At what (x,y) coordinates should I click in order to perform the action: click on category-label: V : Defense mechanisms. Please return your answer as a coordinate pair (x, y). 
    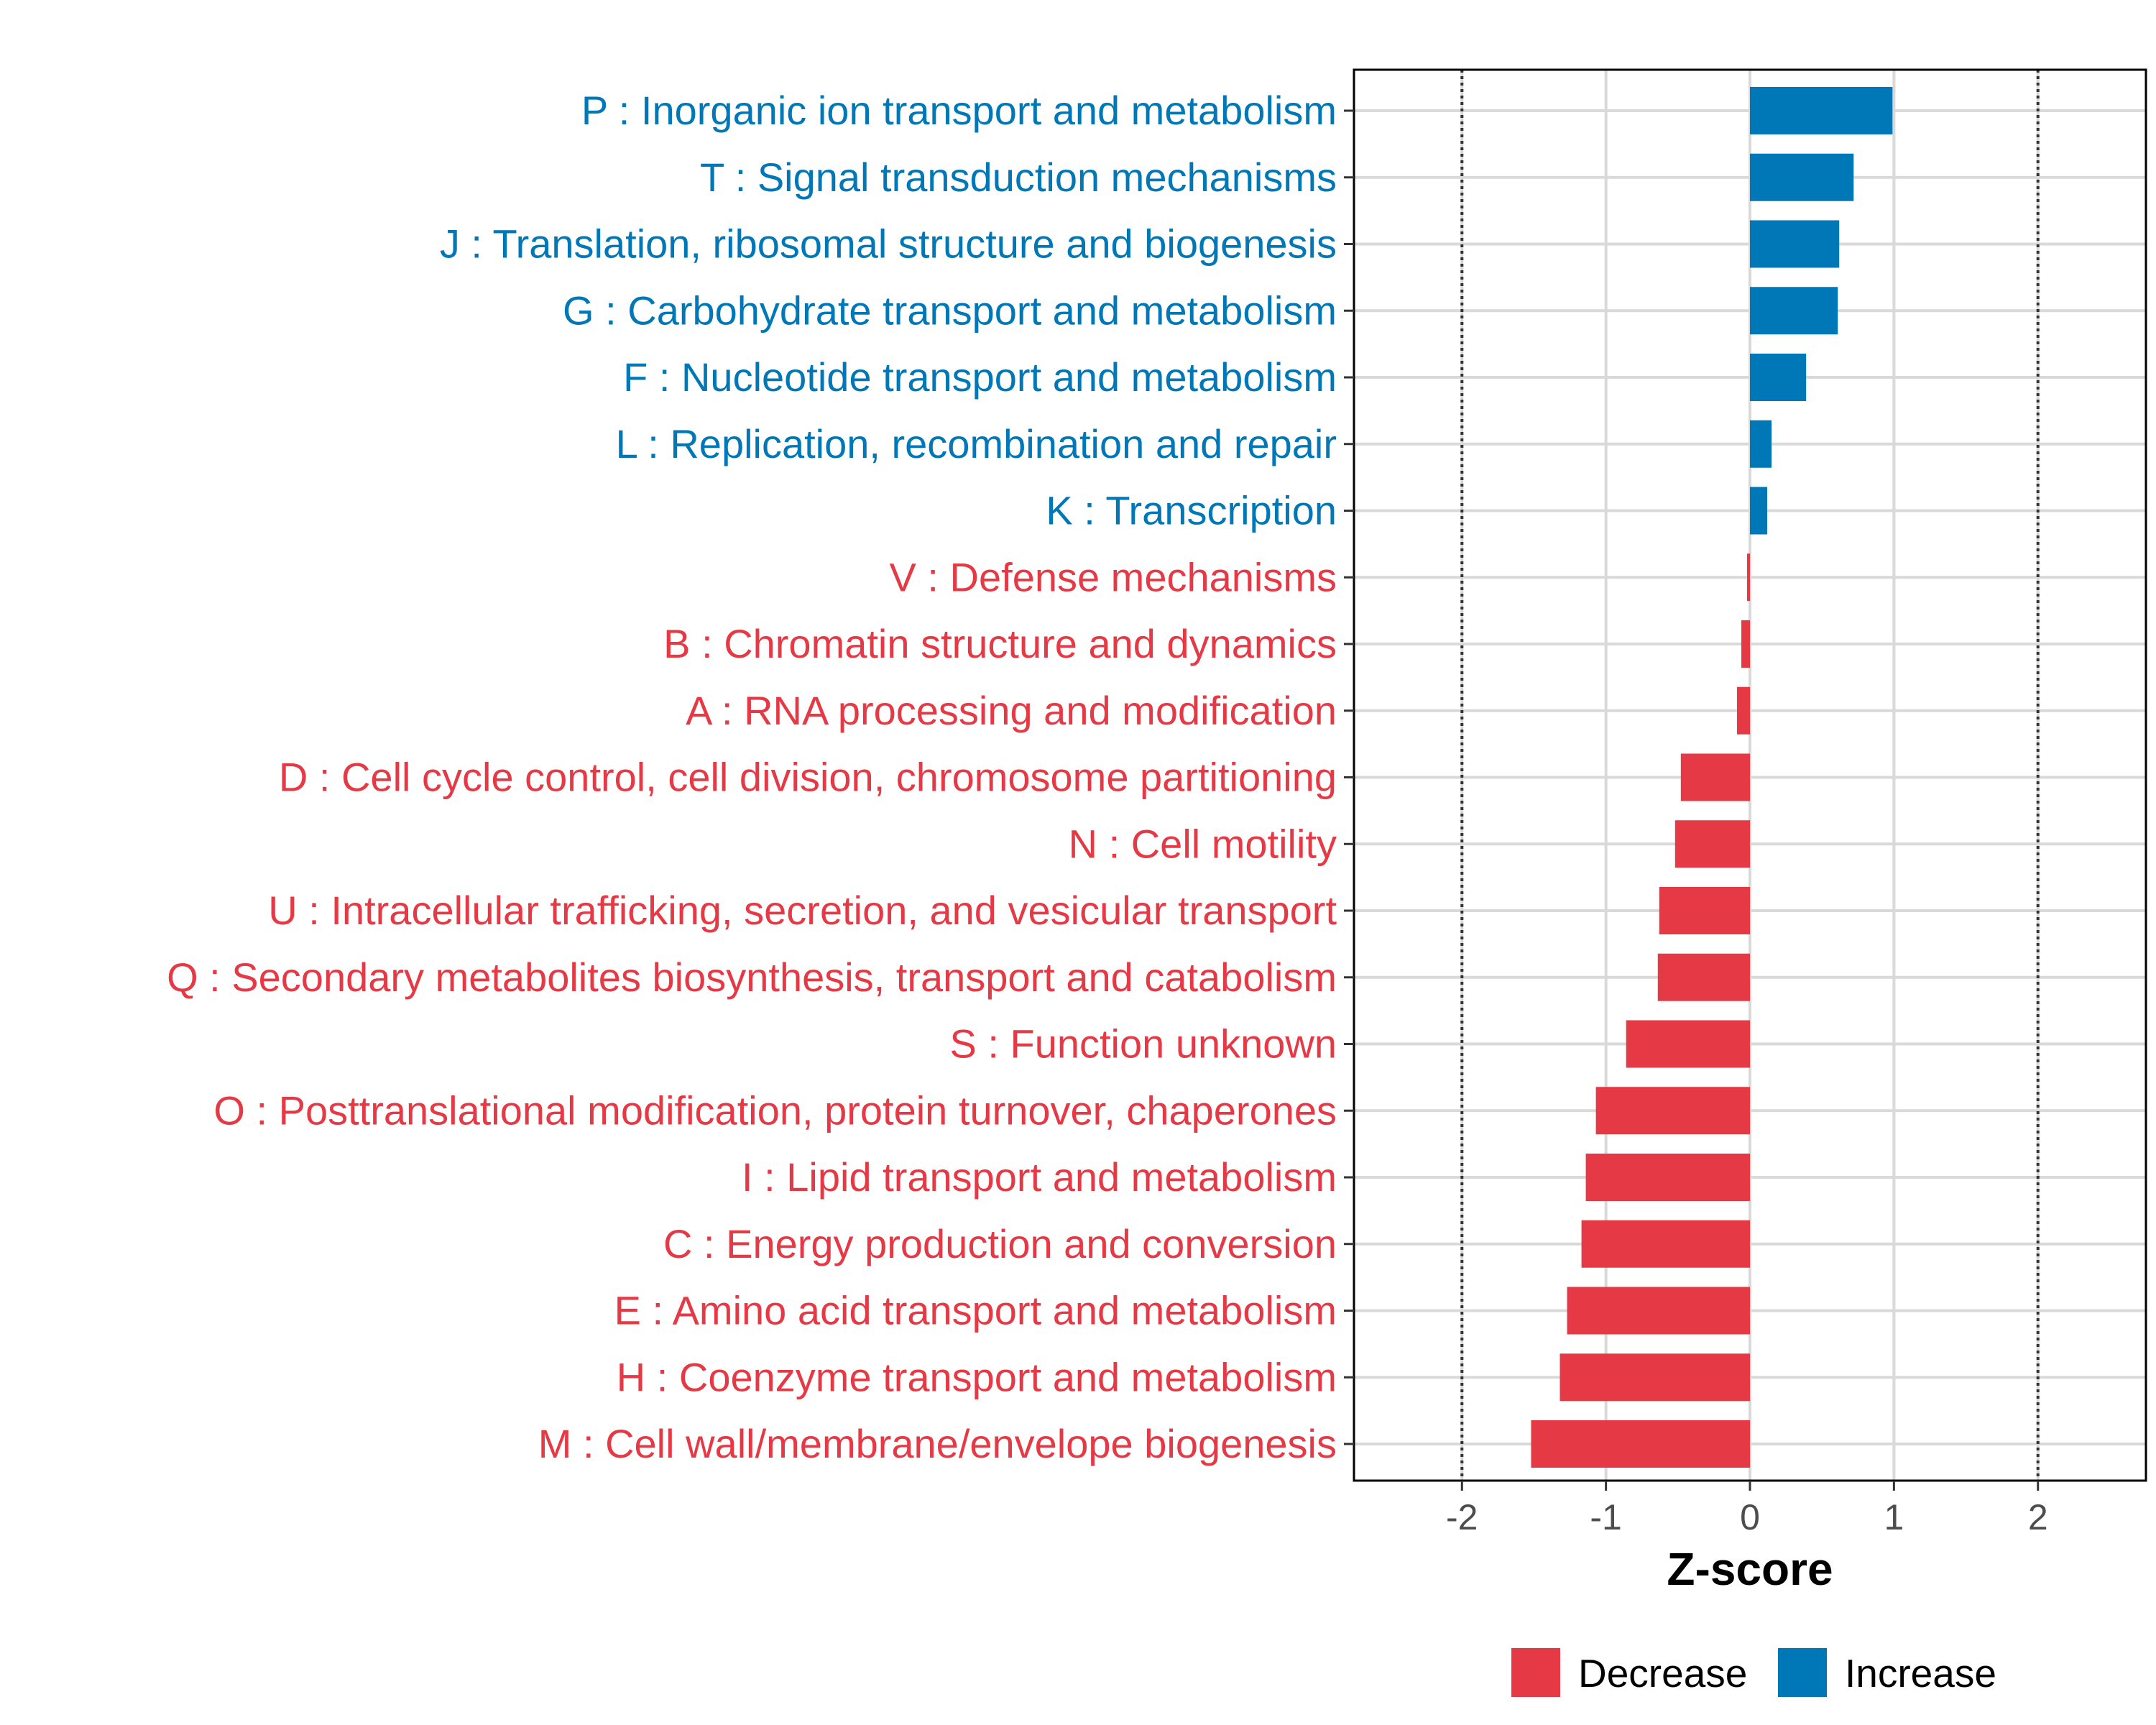
    Looking at the image, I should click on (1113, 576).